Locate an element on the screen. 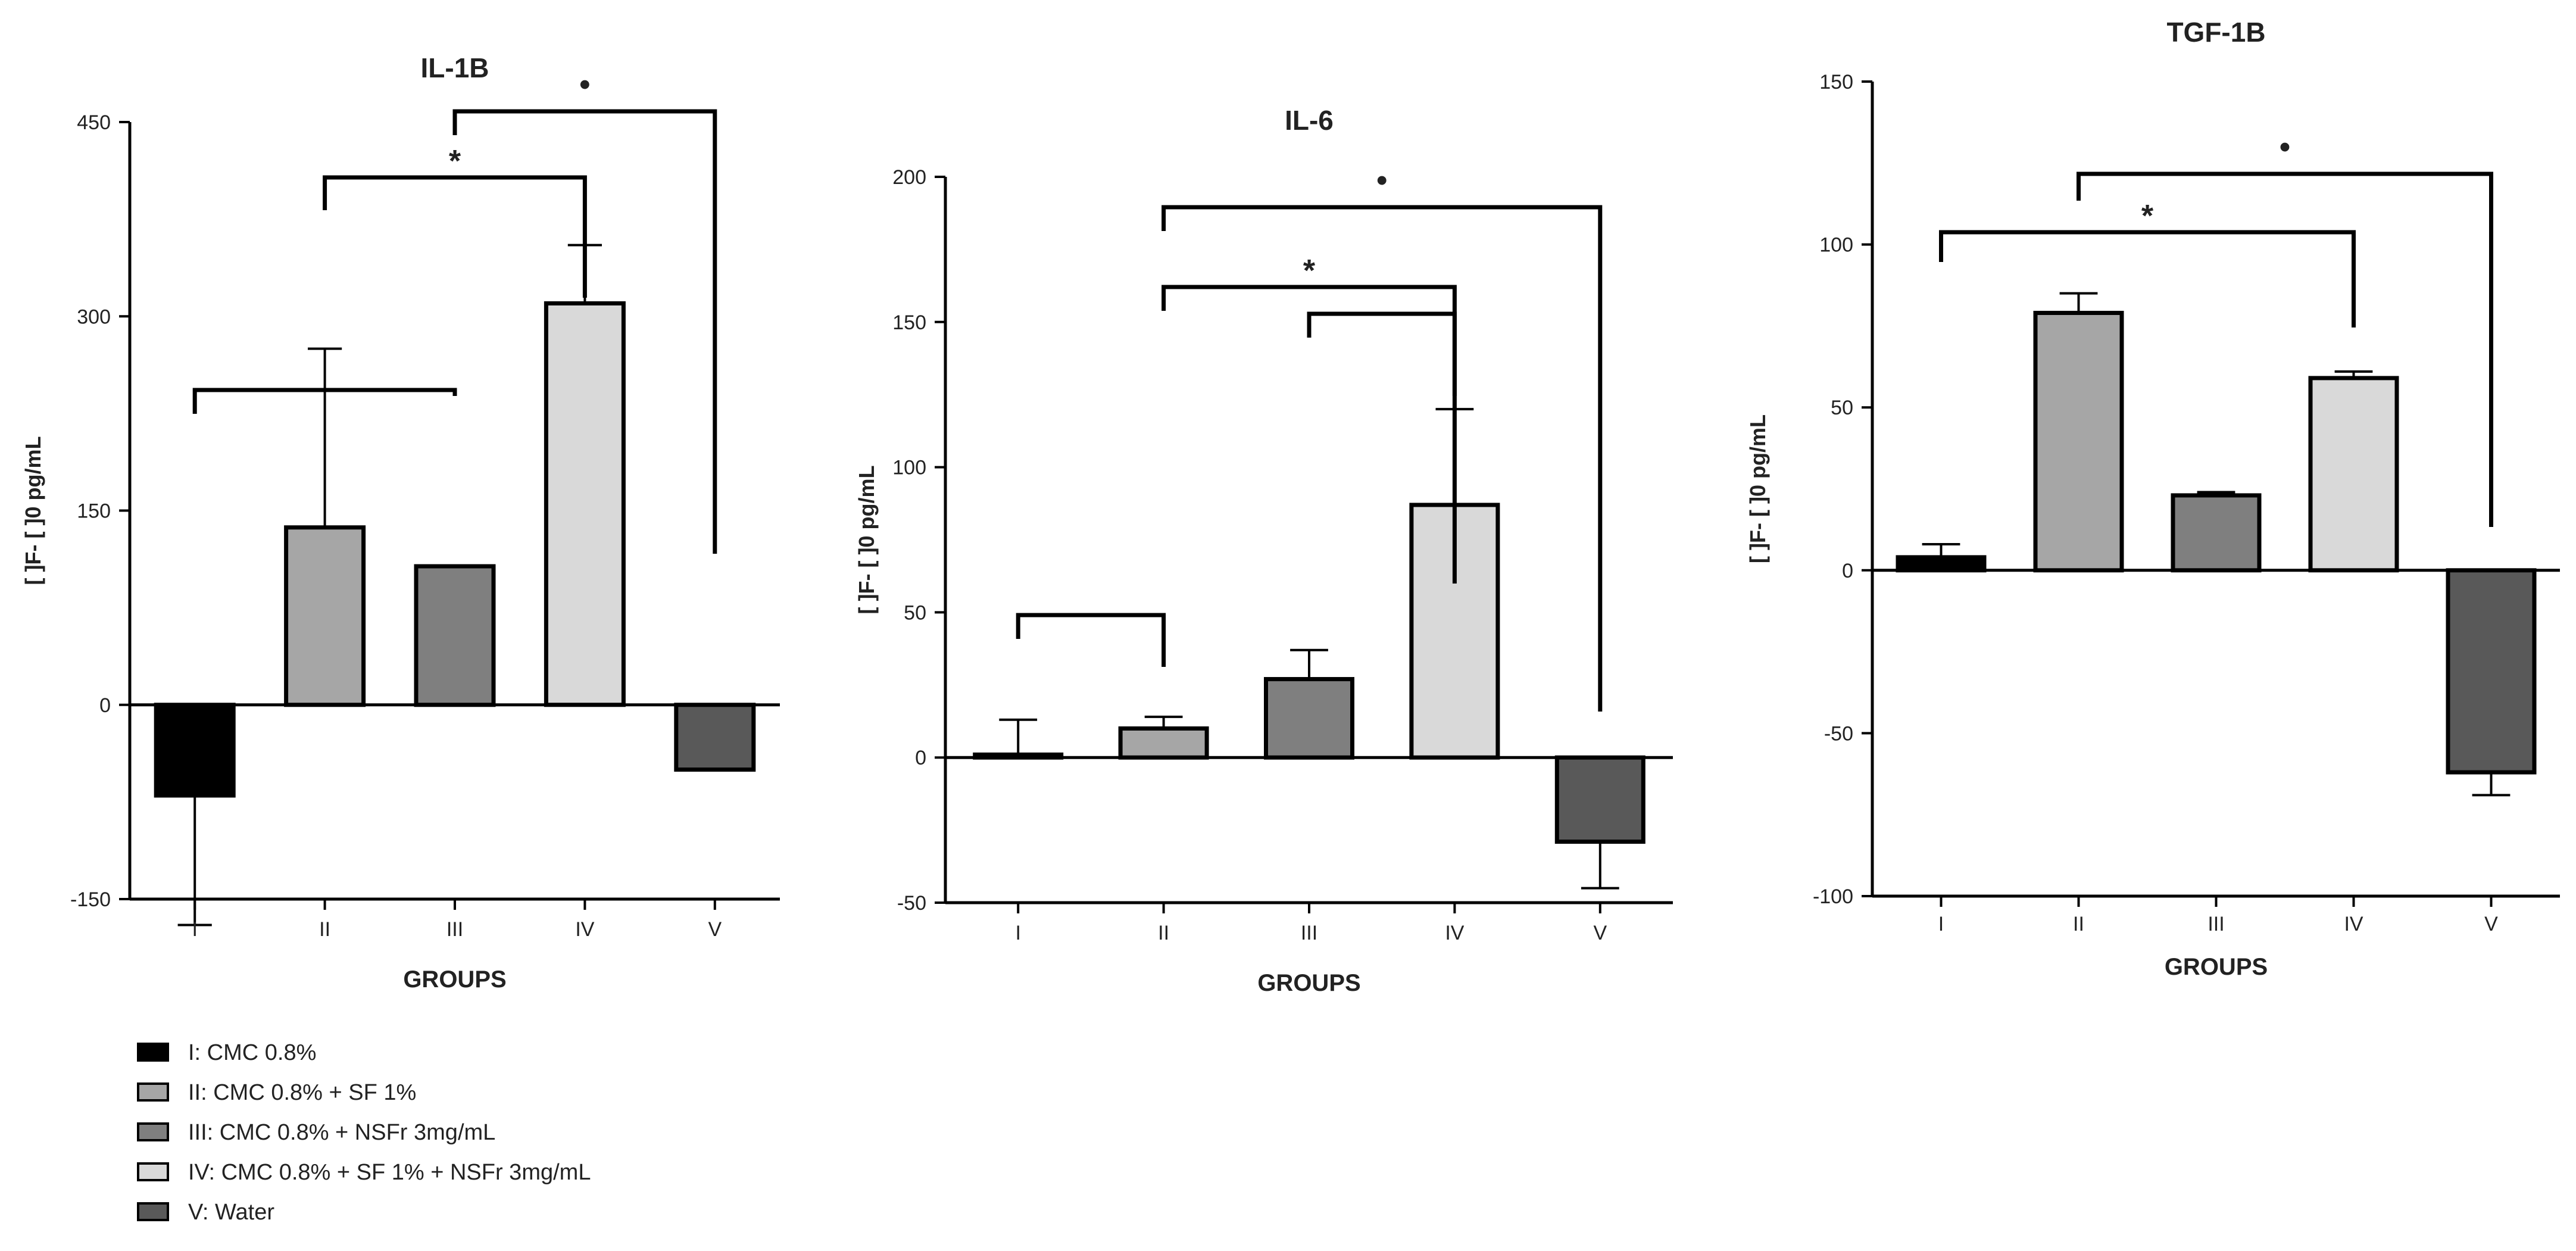 This screenshot has width=2576, height=1251. y-tick-label: 300 is located at coordinates (94, 316).